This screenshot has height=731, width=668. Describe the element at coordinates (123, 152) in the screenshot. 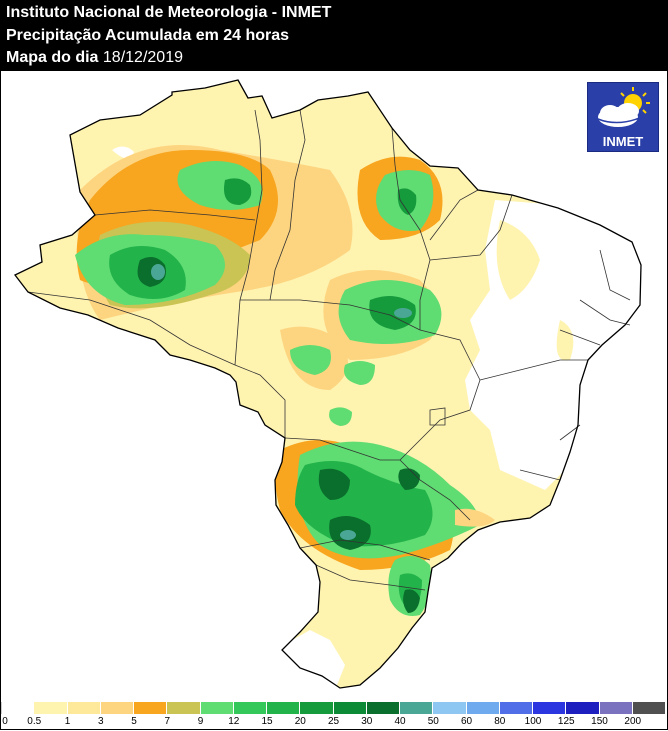

I see `no-rain-spot-north` at that location.